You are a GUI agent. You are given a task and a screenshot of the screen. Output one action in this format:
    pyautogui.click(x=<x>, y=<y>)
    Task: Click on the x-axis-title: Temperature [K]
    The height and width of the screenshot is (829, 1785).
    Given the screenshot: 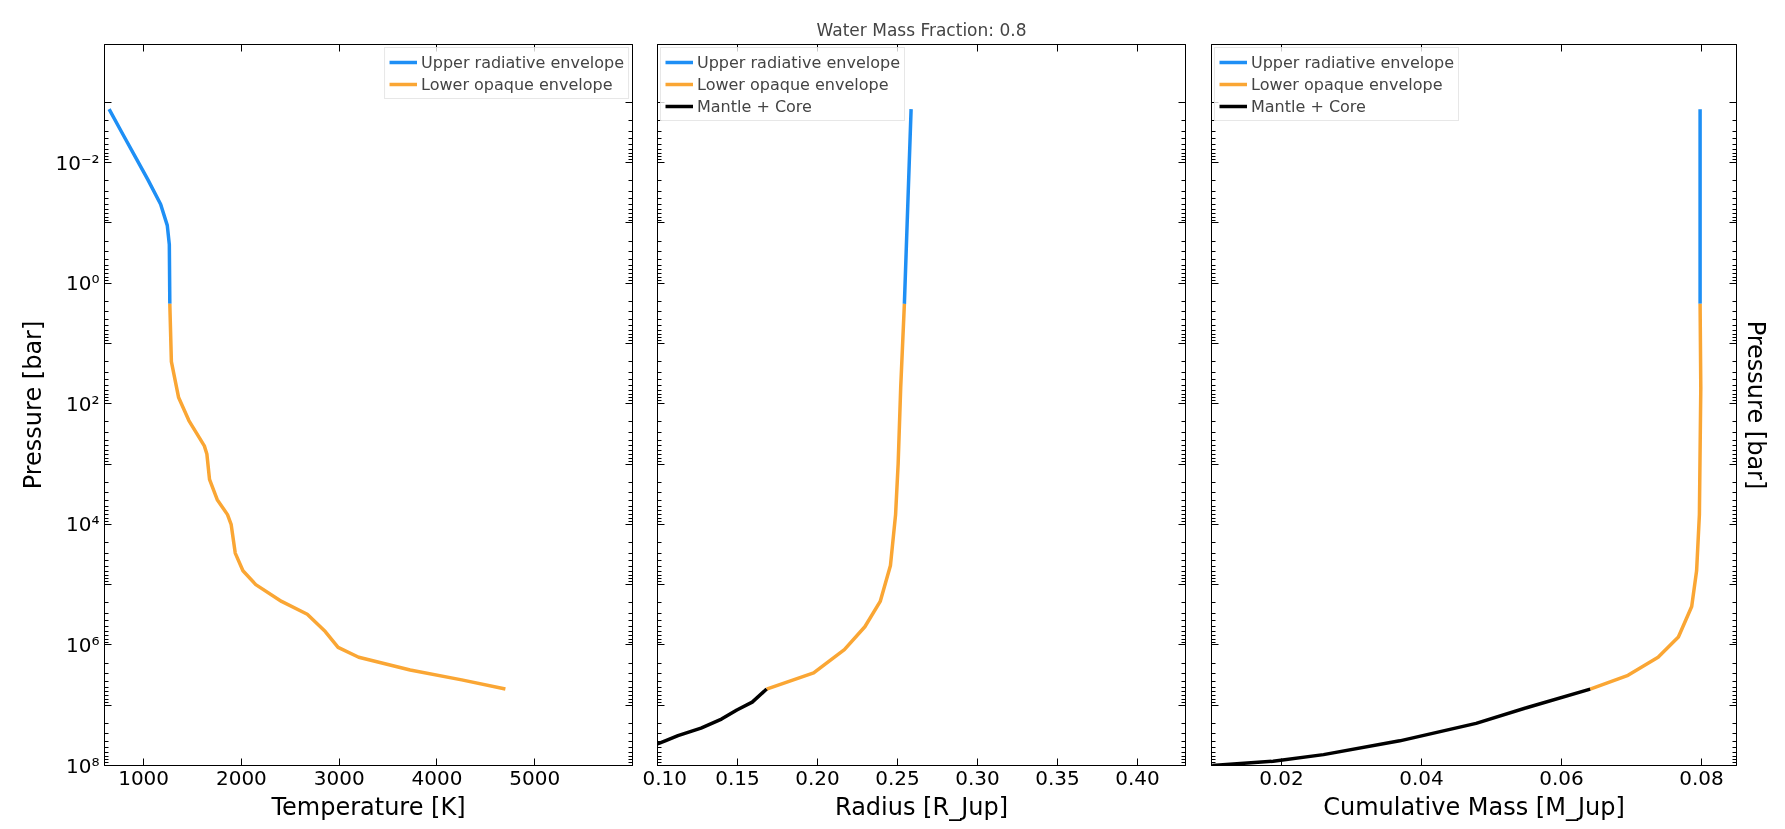 What is the action you would take?
    pyautogui.click(x=368, y=806)
    